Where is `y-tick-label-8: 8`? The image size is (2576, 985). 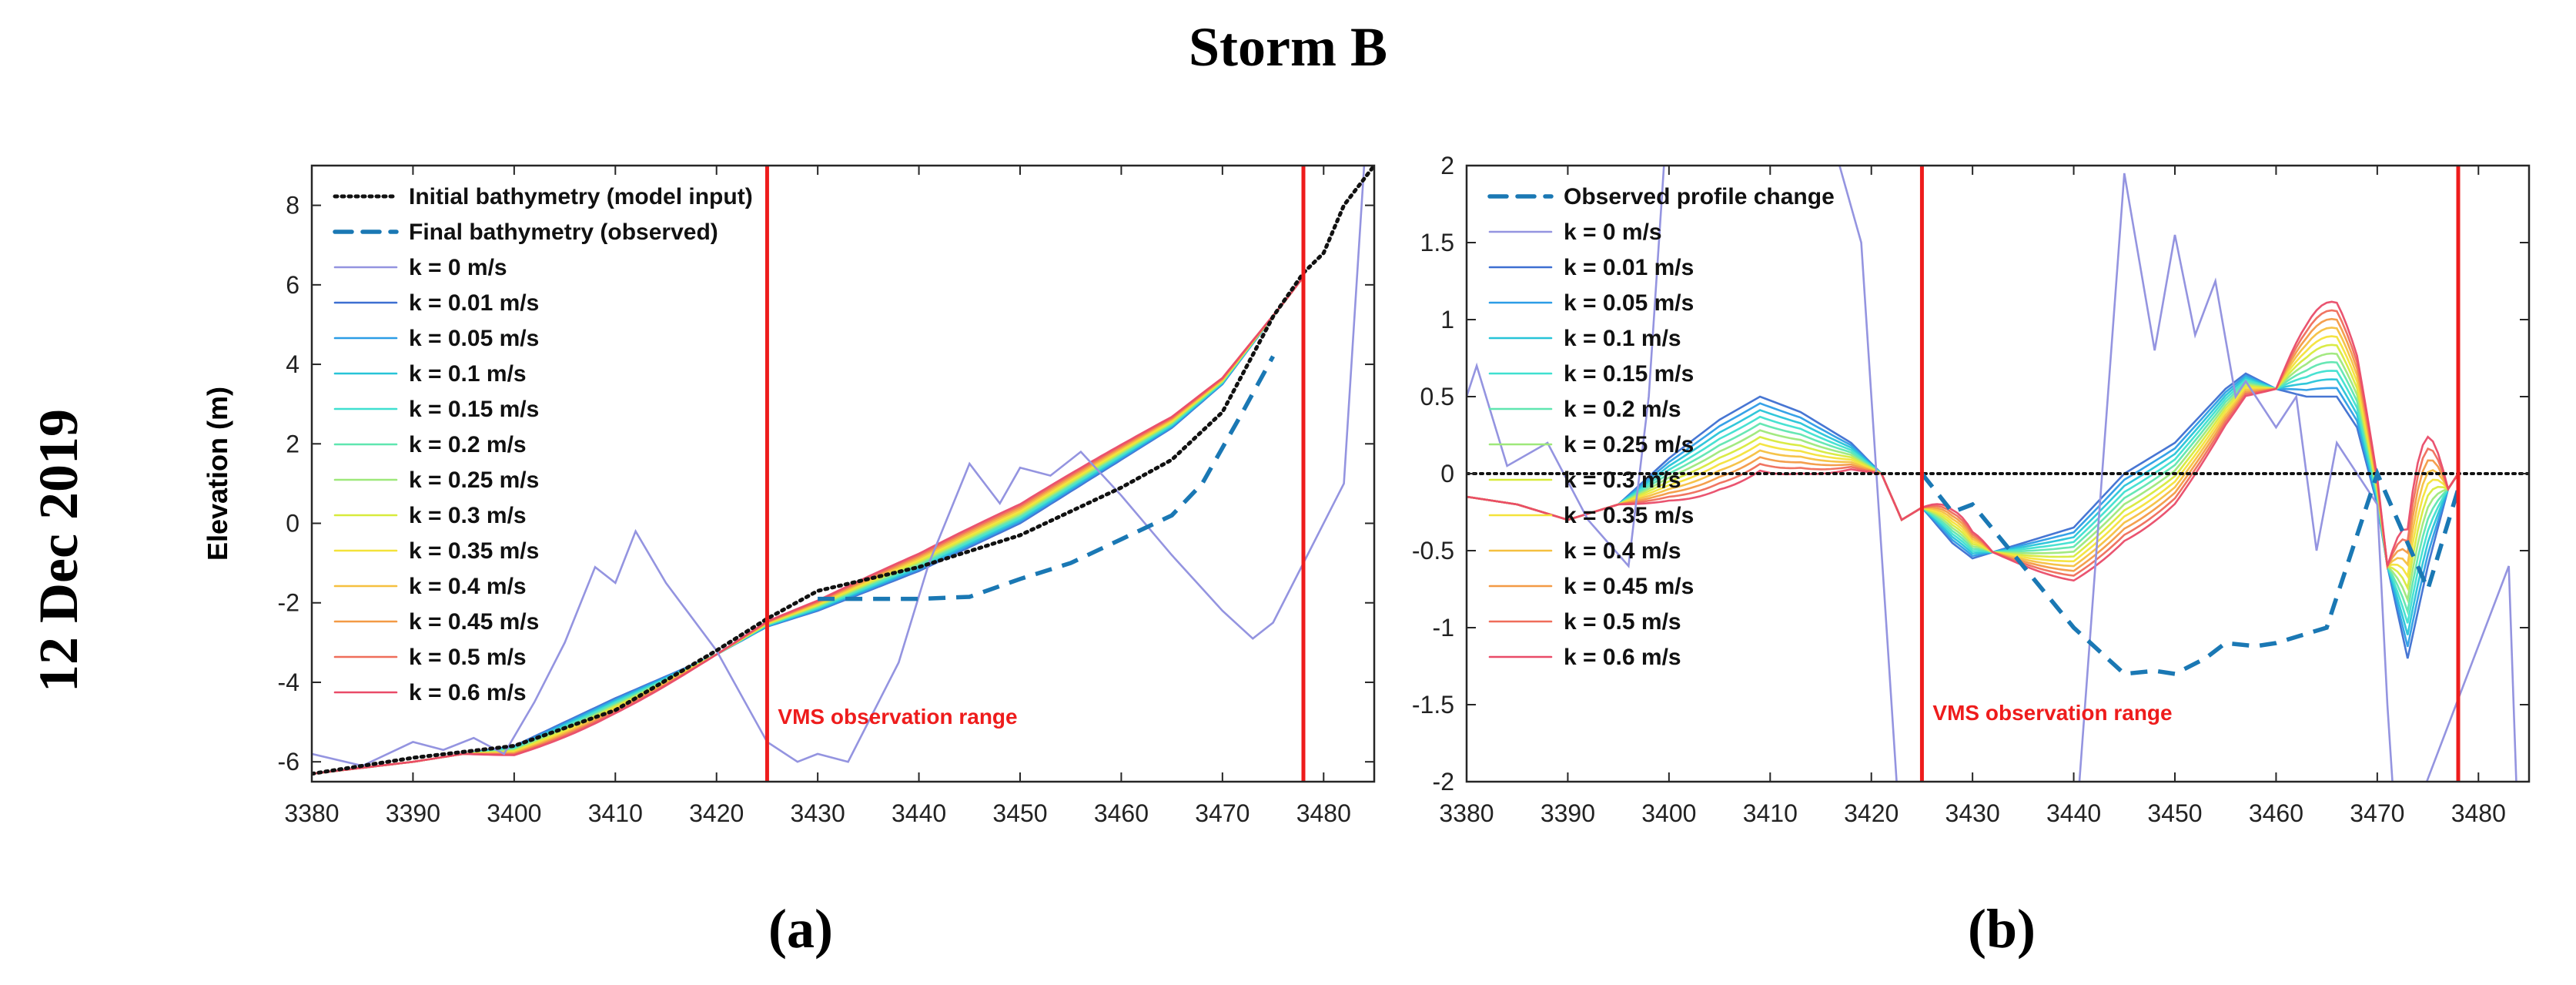
y-tick-label-8: 8 is located at coordinates (292, 205).